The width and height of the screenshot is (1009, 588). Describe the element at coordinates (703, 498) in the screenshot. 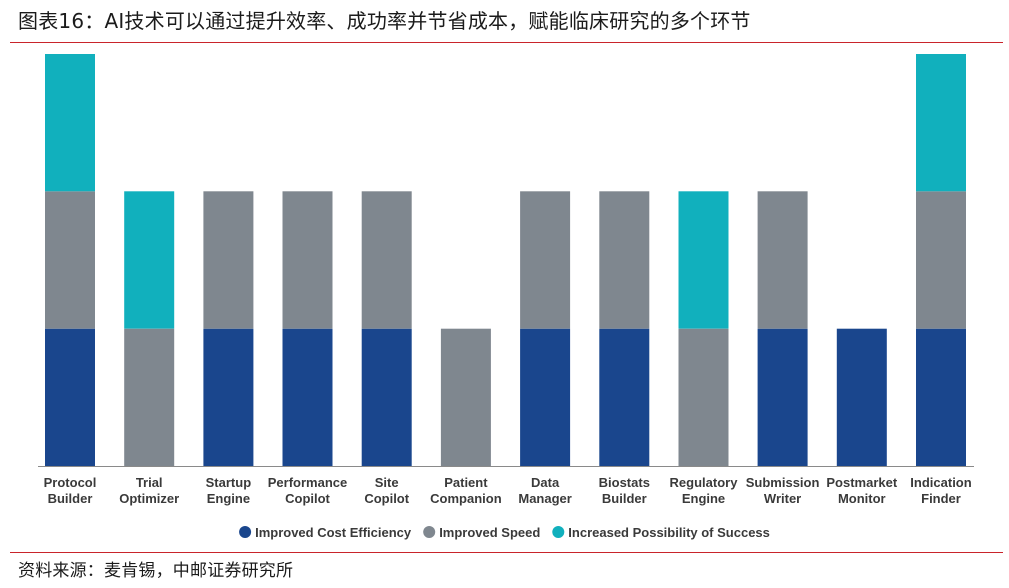

I see `x-tick-label-9-line-2: Engine` at that location.